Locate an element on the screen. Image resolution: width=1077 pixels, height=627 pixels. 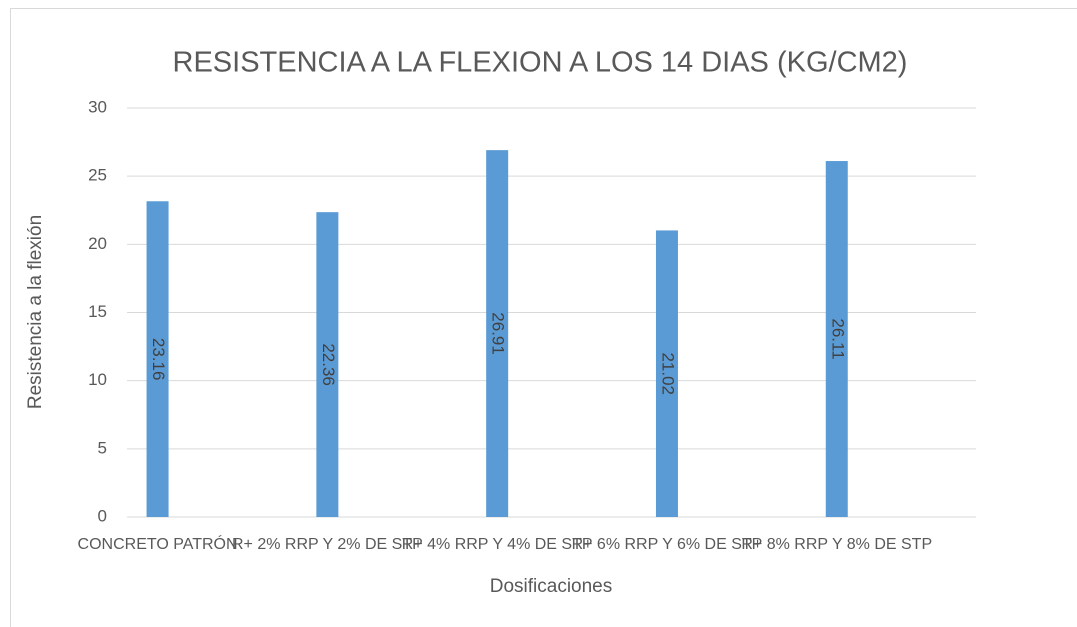
y-tick-label: 30 is located at coordinates (97, 106).